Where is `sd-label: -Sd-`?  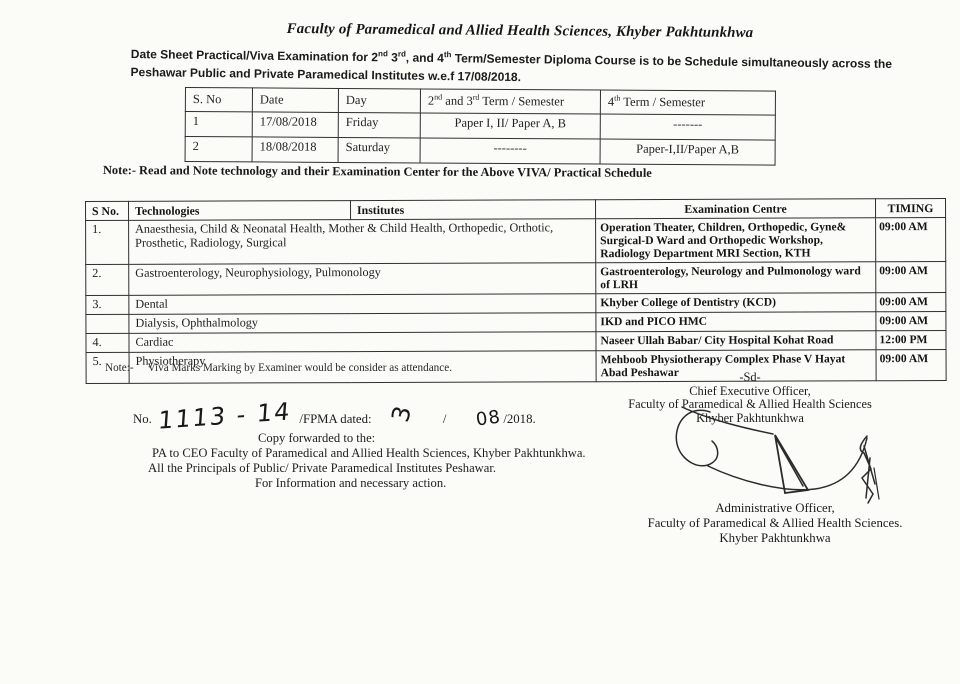 sd-label: -Sd- is located at coordinates (750, 377).